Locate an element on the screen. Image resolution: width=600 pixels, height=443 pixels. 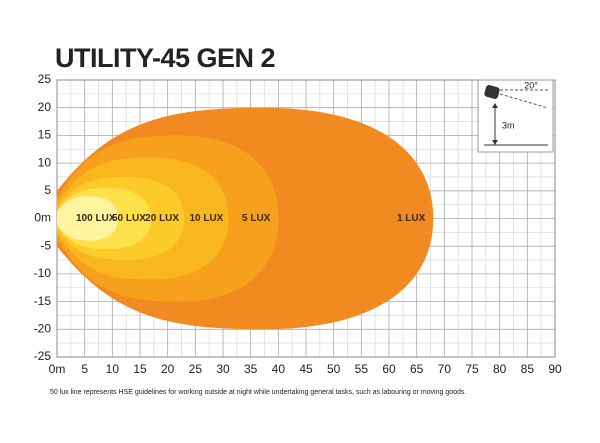
x-tick-label: 25 is located at coordinates (196, 369).